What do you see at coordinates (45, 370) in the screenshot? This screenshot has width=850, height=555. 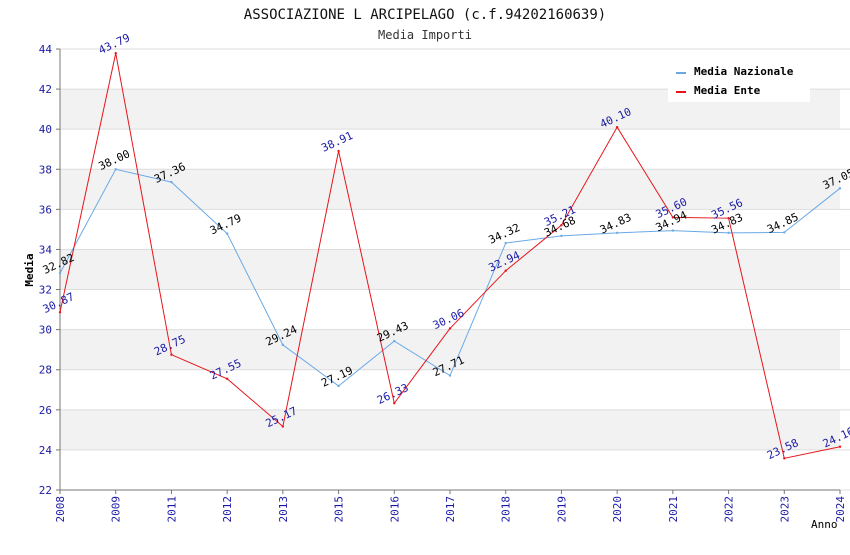 I see `y-tick-label: 28` at bounding box center [45, 370].